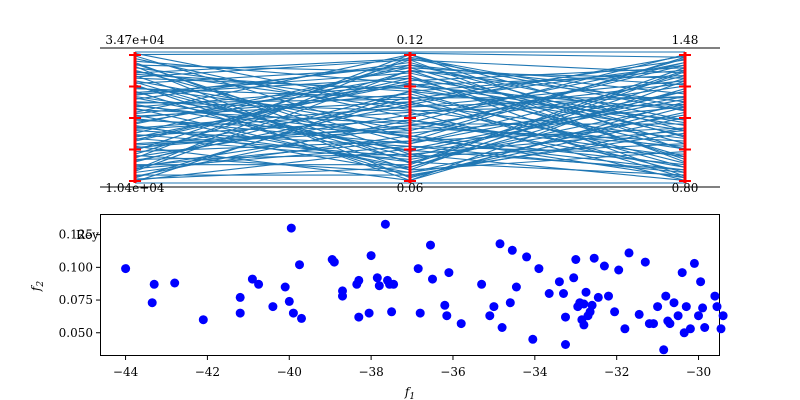 The width and height of the screenshot is (800, 400). I want to click on scatter-x-tick-label: −44, so click(126, 372).